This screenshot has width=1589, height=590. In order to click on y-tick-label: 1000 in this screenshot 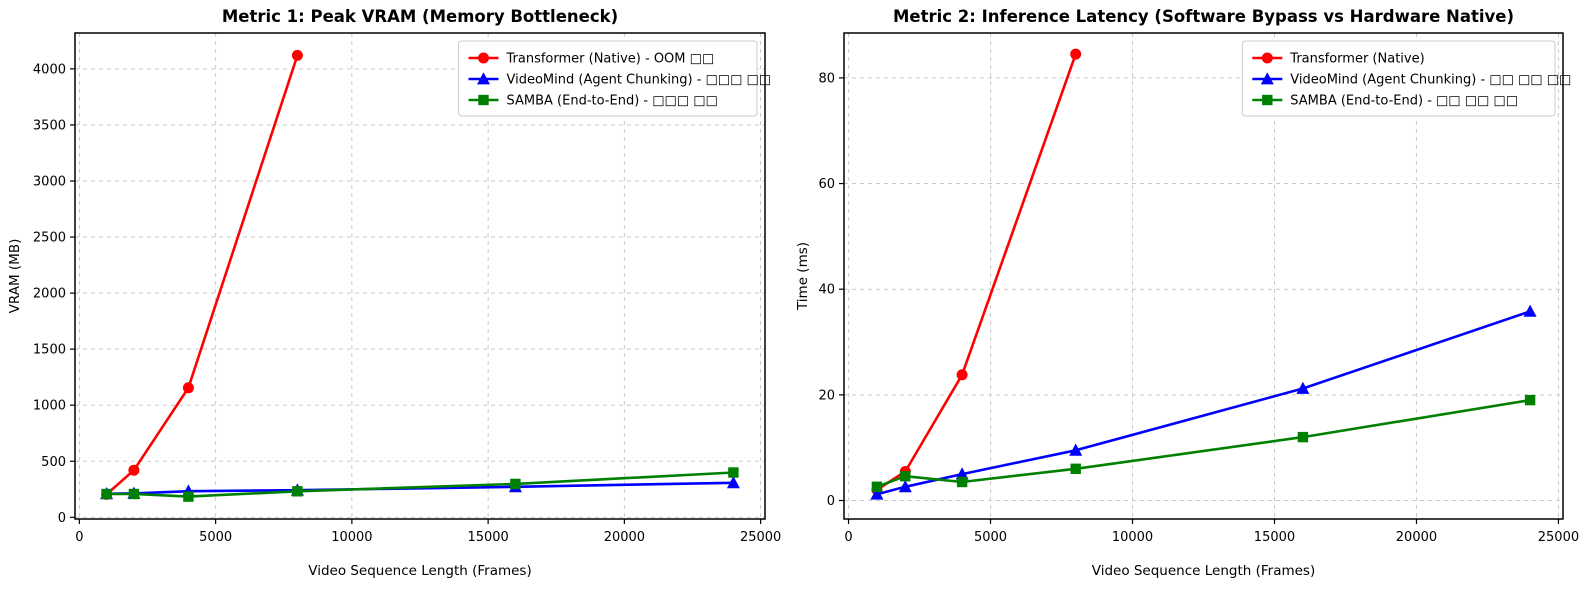, I will do `click(49, 406)`.